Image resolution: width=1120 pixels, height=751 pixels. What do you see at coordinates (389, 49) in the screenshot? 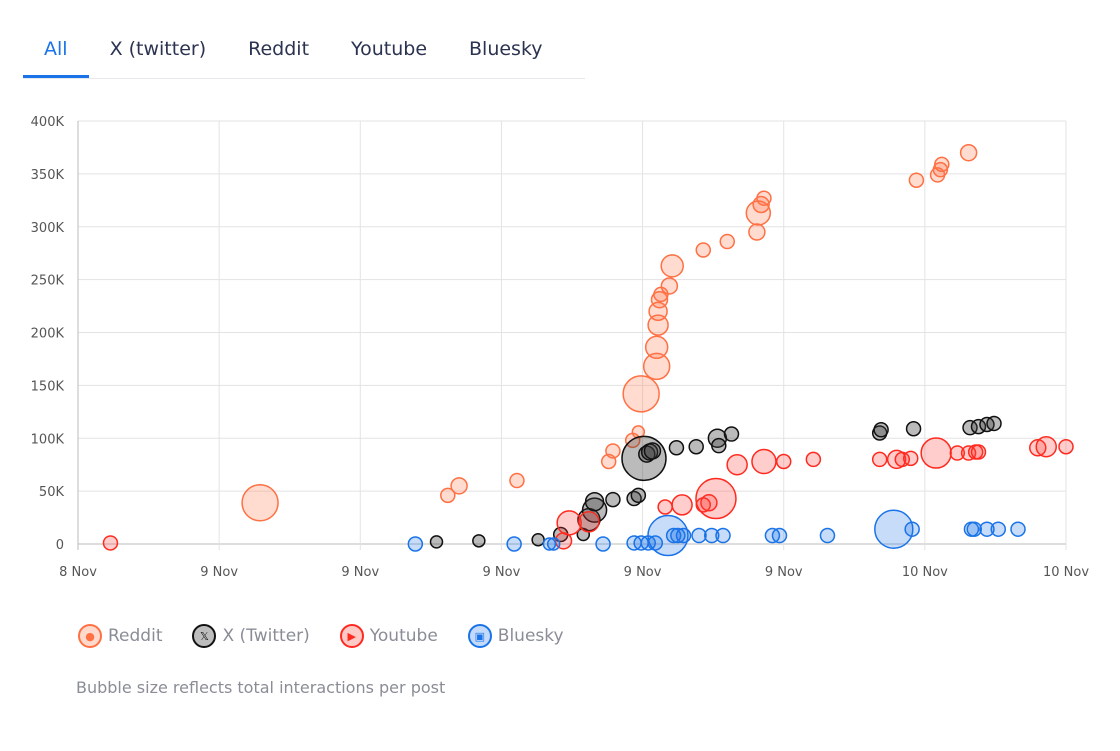
I see `tab-youtube: Youtube` at bounding box center [389, 49].